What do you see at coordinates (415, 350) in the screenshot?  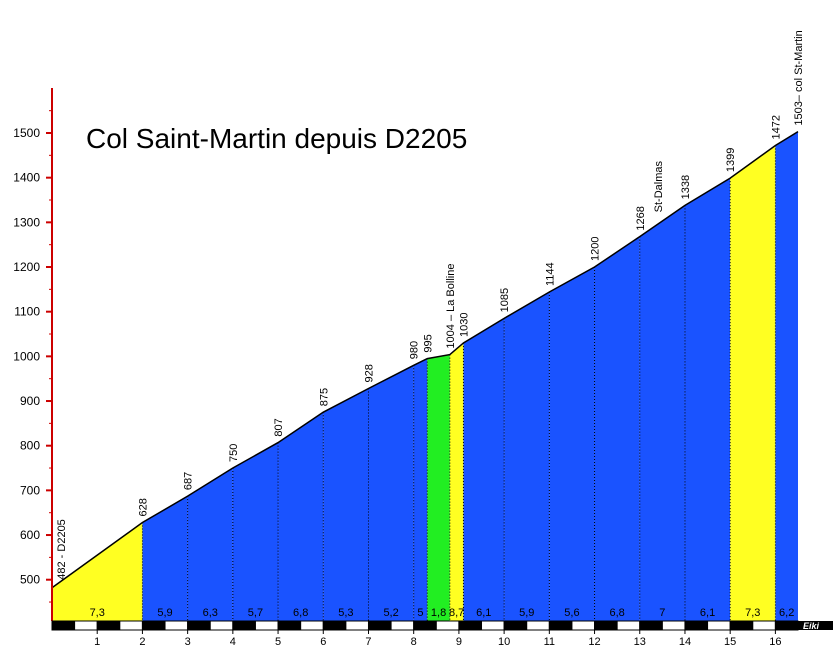 I see `elevation-label: 980` at bounding box center [415, 350].